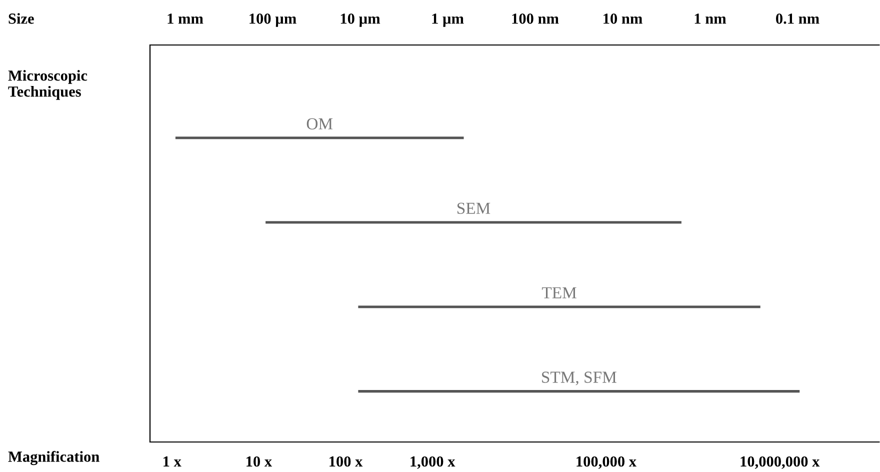 Image resolution: width=880 pixels, height=472 pixels. Describe the element at coordinates (21, 18) in the screenshot. I see `x2-axis-title: Size` at that location.